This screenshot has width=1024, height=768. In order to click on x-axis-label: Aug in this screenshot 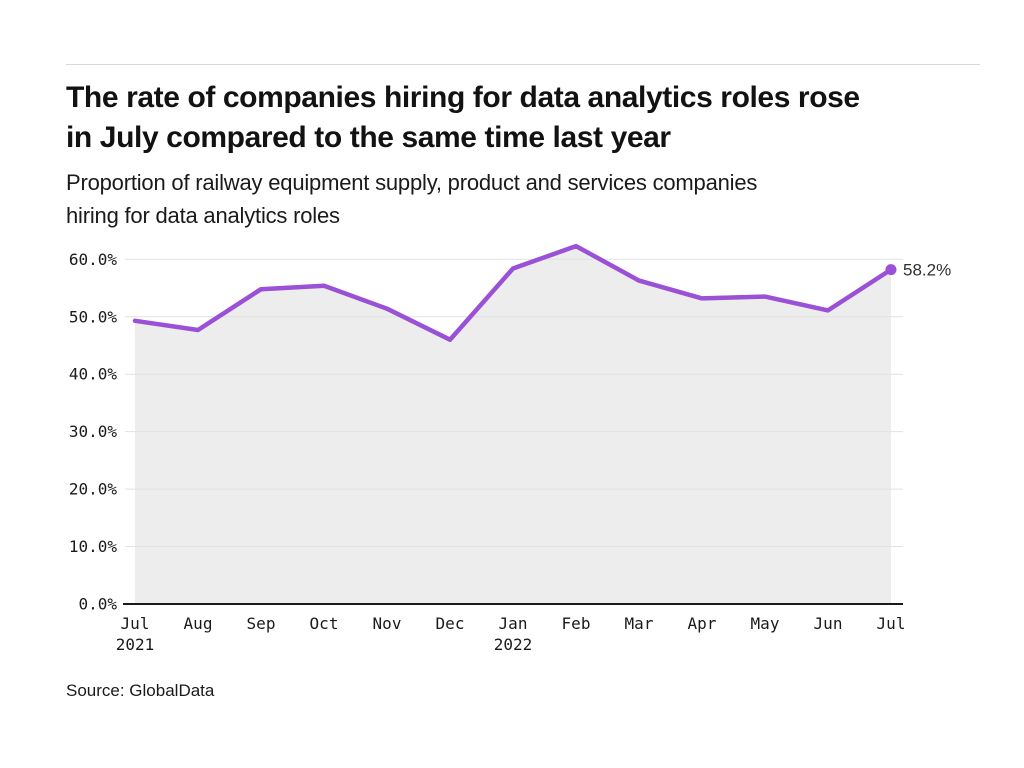, I will do `click(198, 623)`.